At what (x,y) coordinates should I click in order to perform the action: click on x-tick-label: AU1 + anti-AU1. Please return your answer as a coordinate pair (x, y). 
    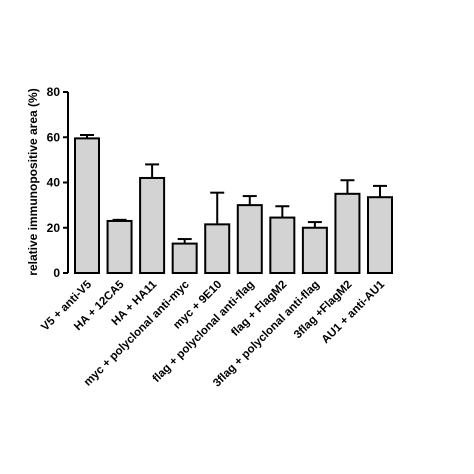
    Looking at the image, I should click on (354, 312).